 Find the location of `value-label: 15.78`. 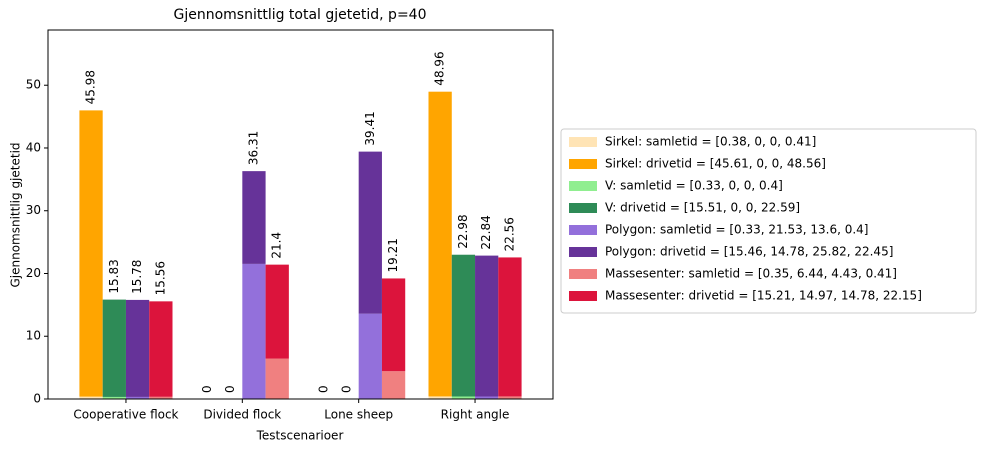

value-label: 15.78 is located at coordinates (137, 277).